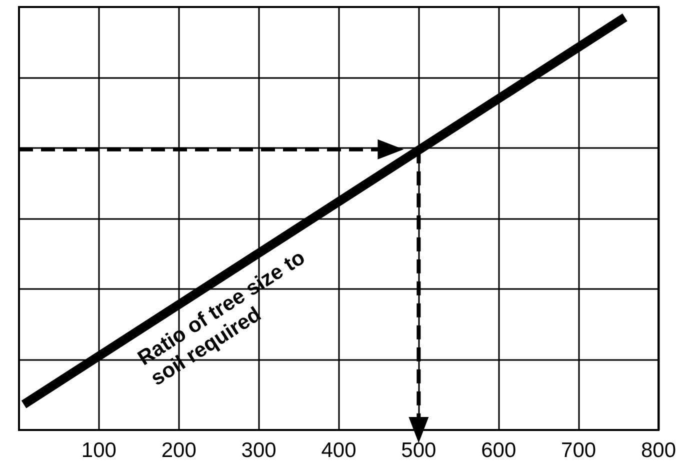 Image resolution: width=679 pixels, height=468 pixels. What do you see at coordinates (258, 450) in the screenshot?
I see `x-tick-label: 300` at bounding box center [258, 450].